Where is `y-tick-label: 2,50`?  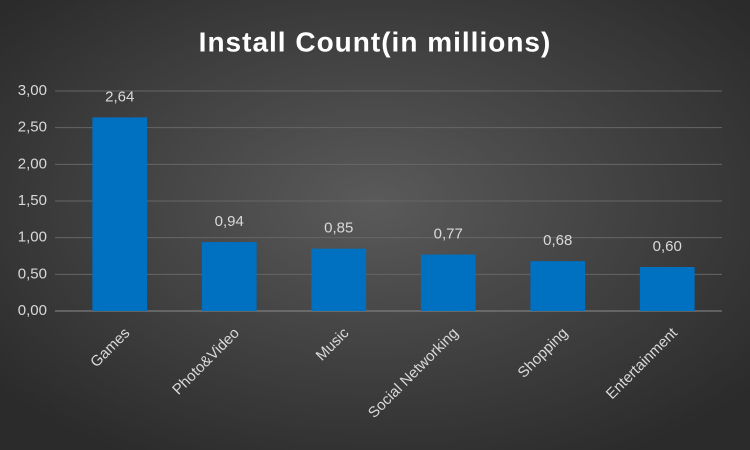
y-tick-label: 2,50 is located at coordinates (32, 127).